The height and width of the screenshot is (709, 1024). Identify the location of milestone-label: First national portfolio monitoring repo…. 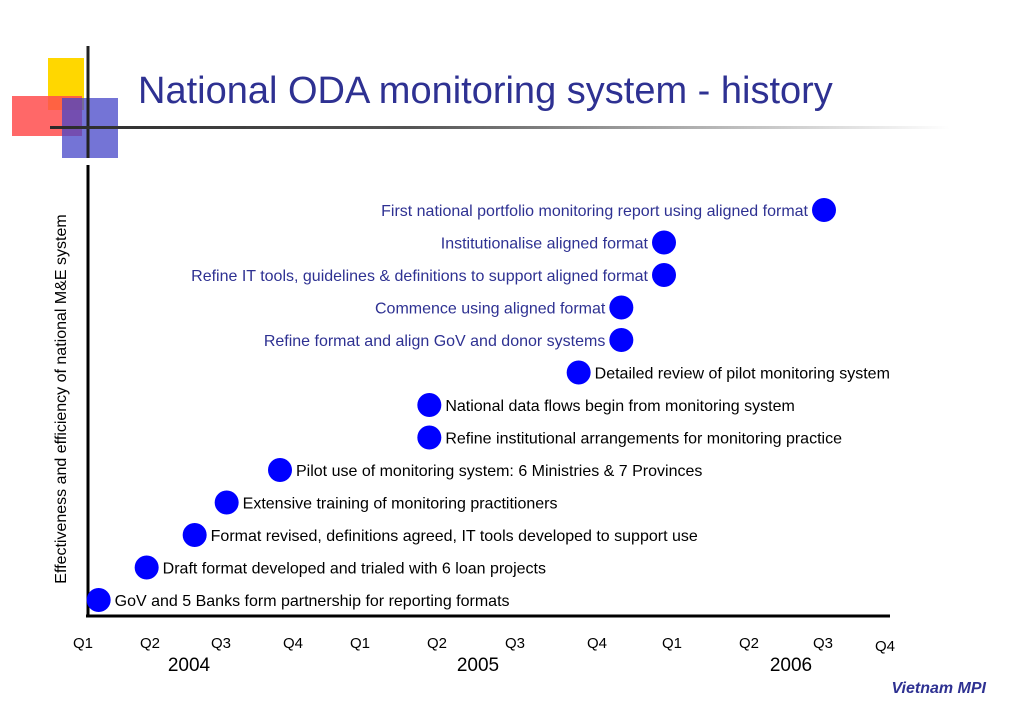
(594, 211).